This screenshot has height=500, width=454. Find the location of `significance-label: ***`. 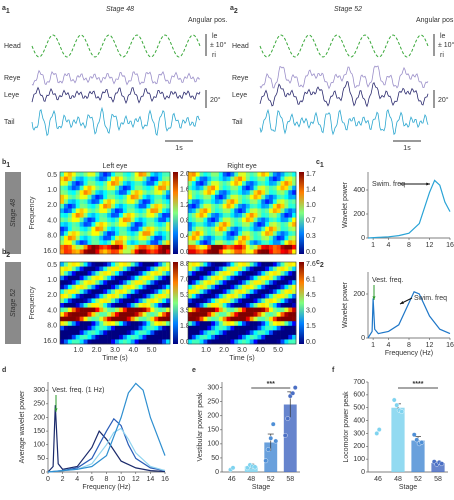

significance-label: *** is located at coordinates (271, 384).